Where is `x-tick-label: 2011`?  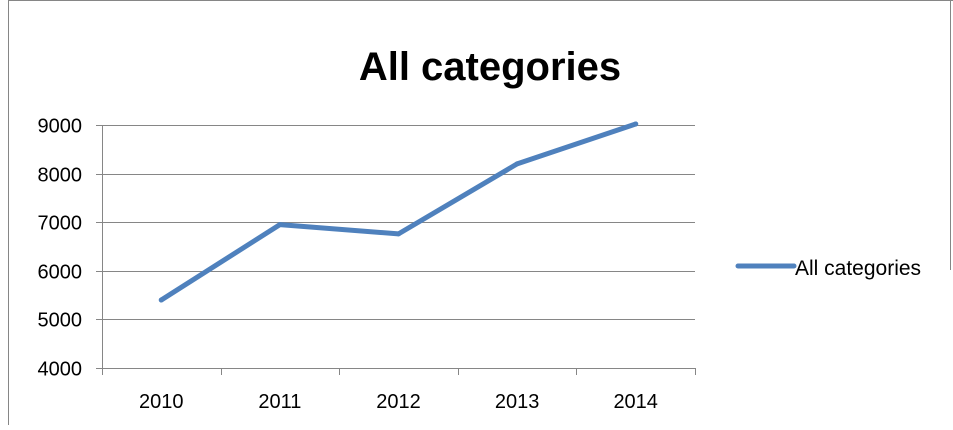
x-tick-label: 2011 is located at coordinates (279, 402).